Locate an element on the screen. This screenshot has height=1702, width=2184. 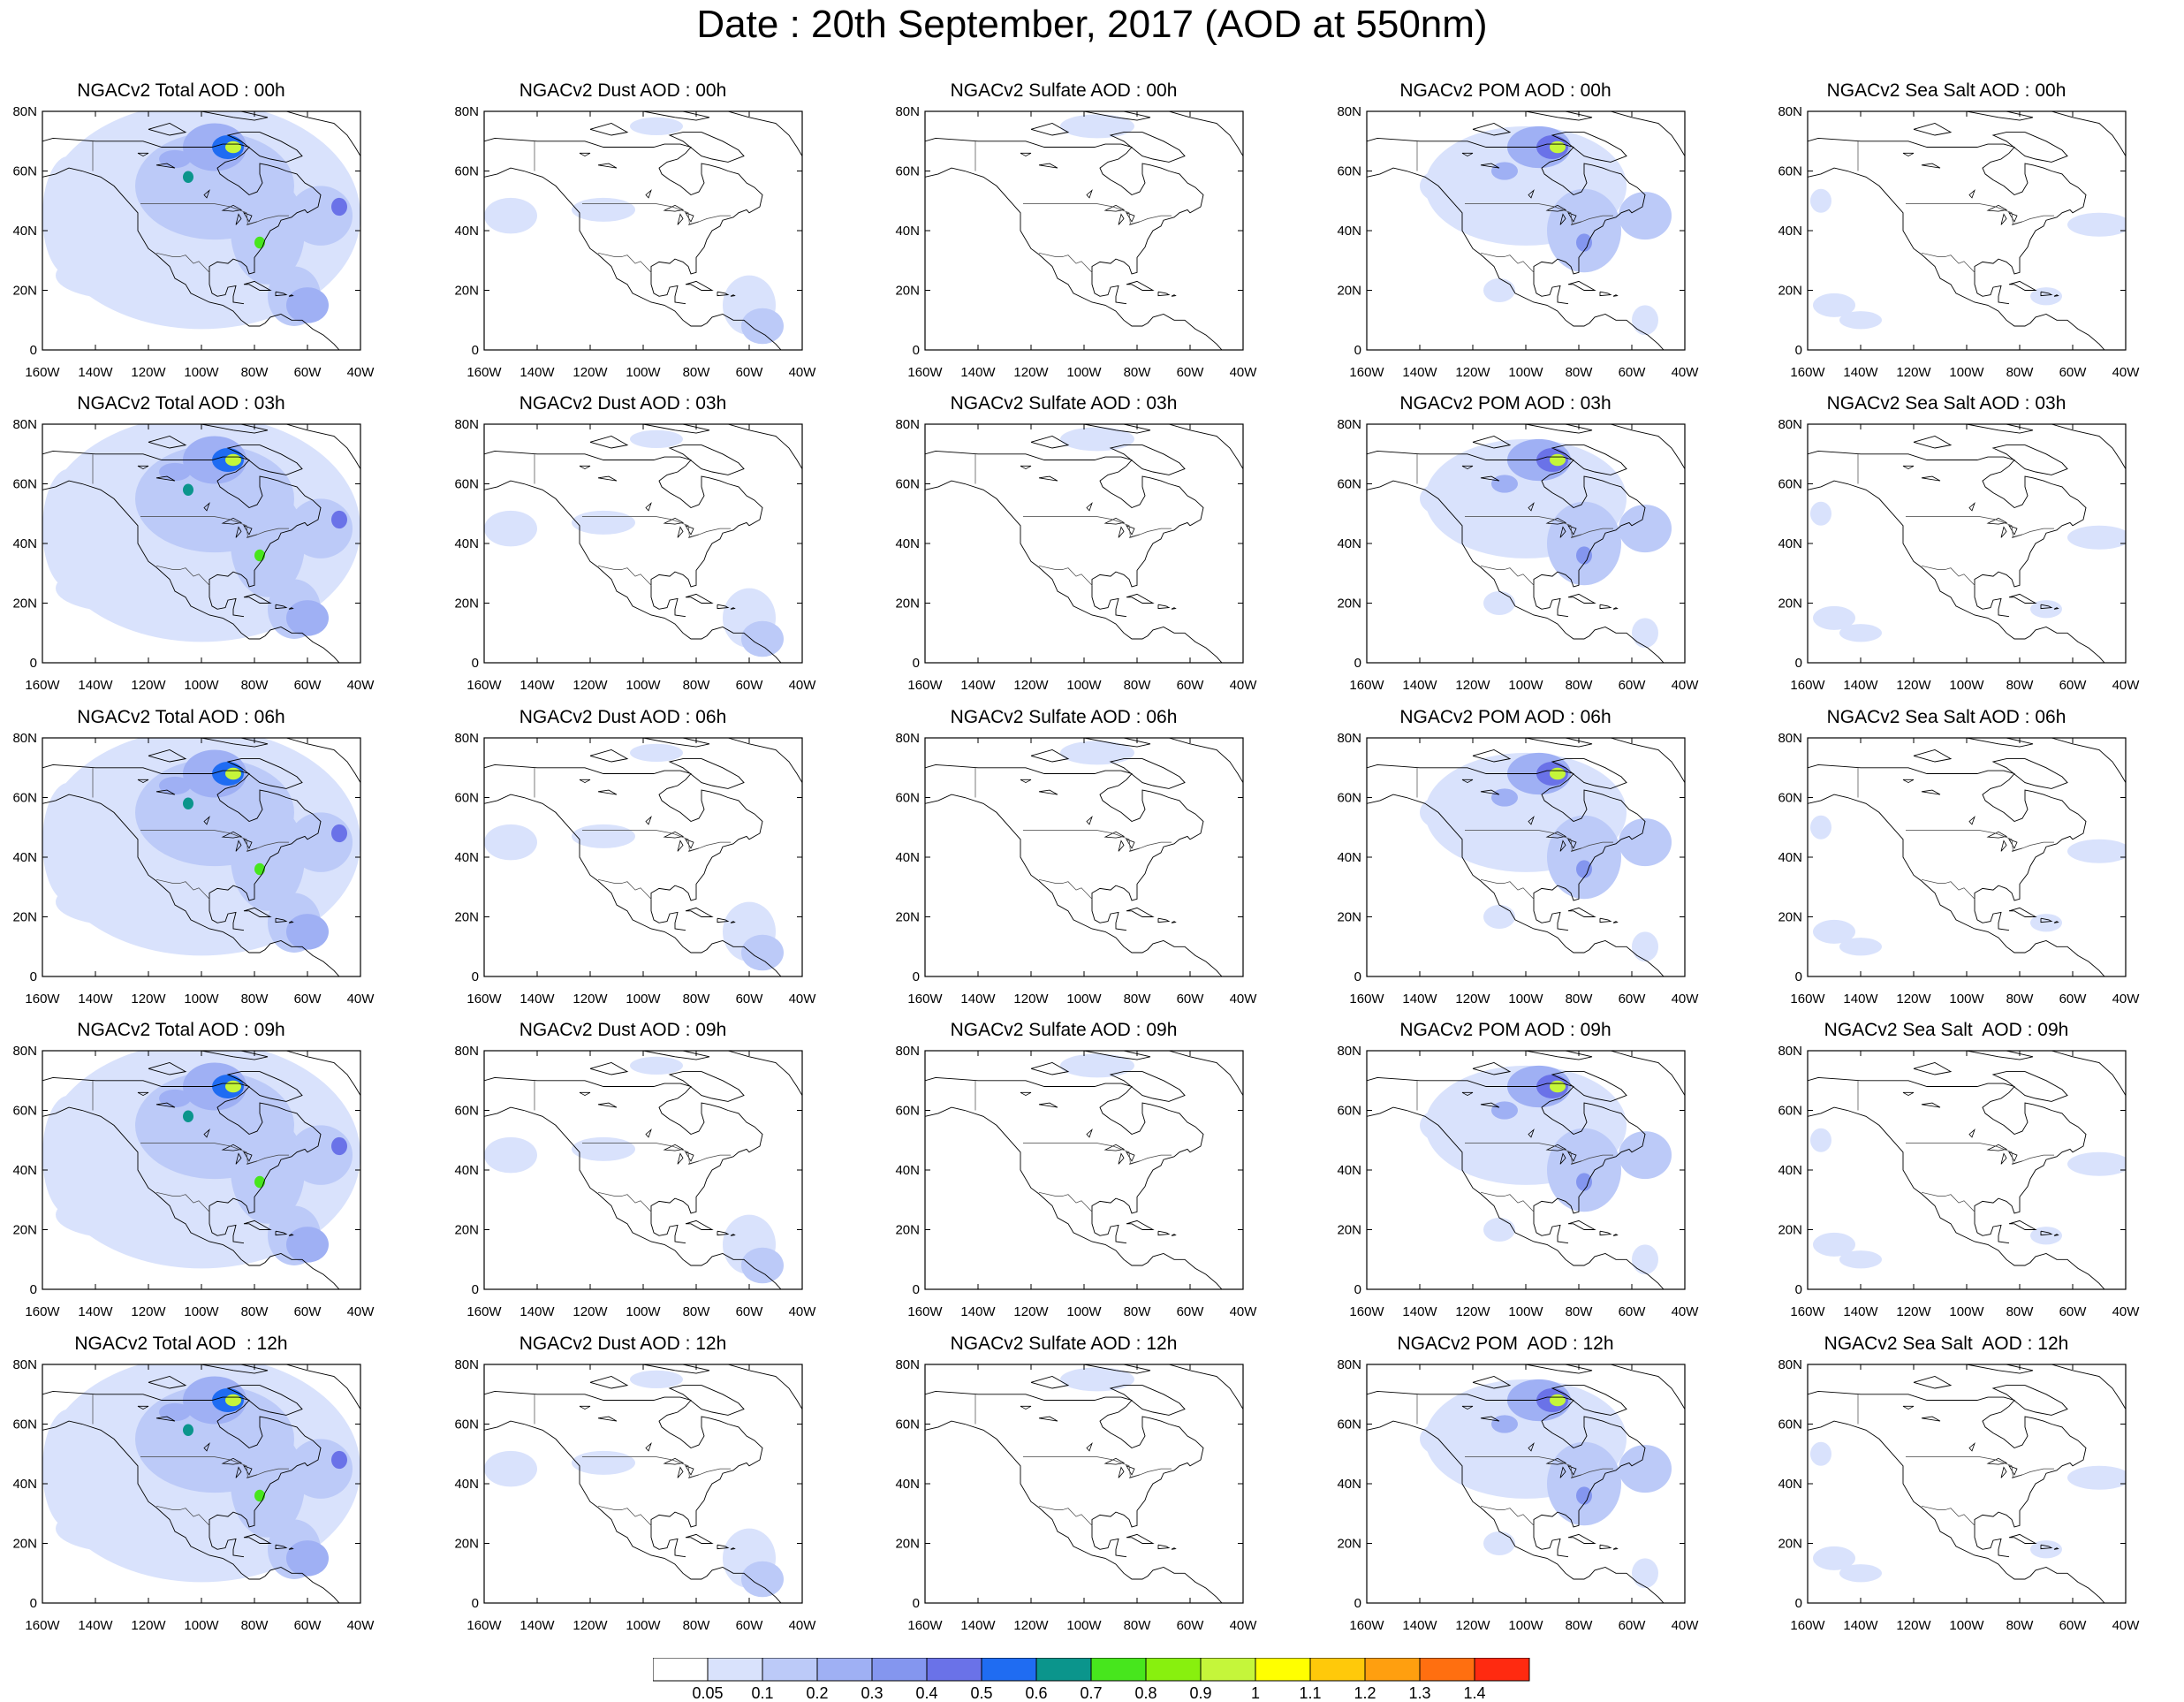
panel-title: NGACv2 Total AOD : 12h is located at coordinates (181, 1343).